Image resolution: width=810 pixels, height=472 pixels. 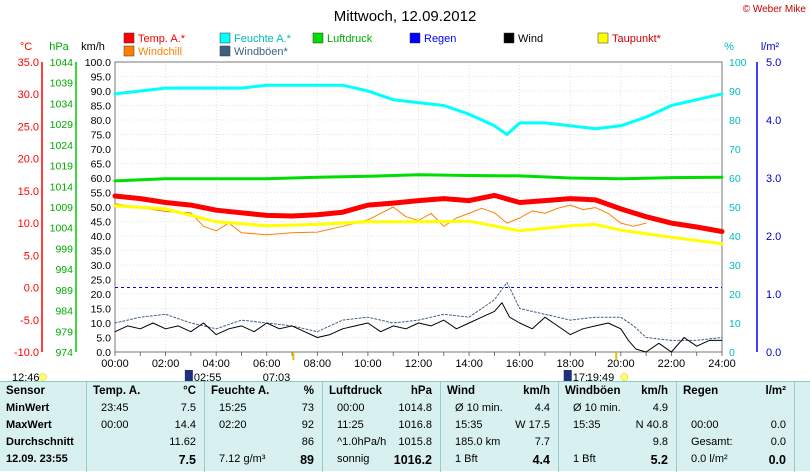 I want to click on column-header: Windböen, so click(x=593, y=391).